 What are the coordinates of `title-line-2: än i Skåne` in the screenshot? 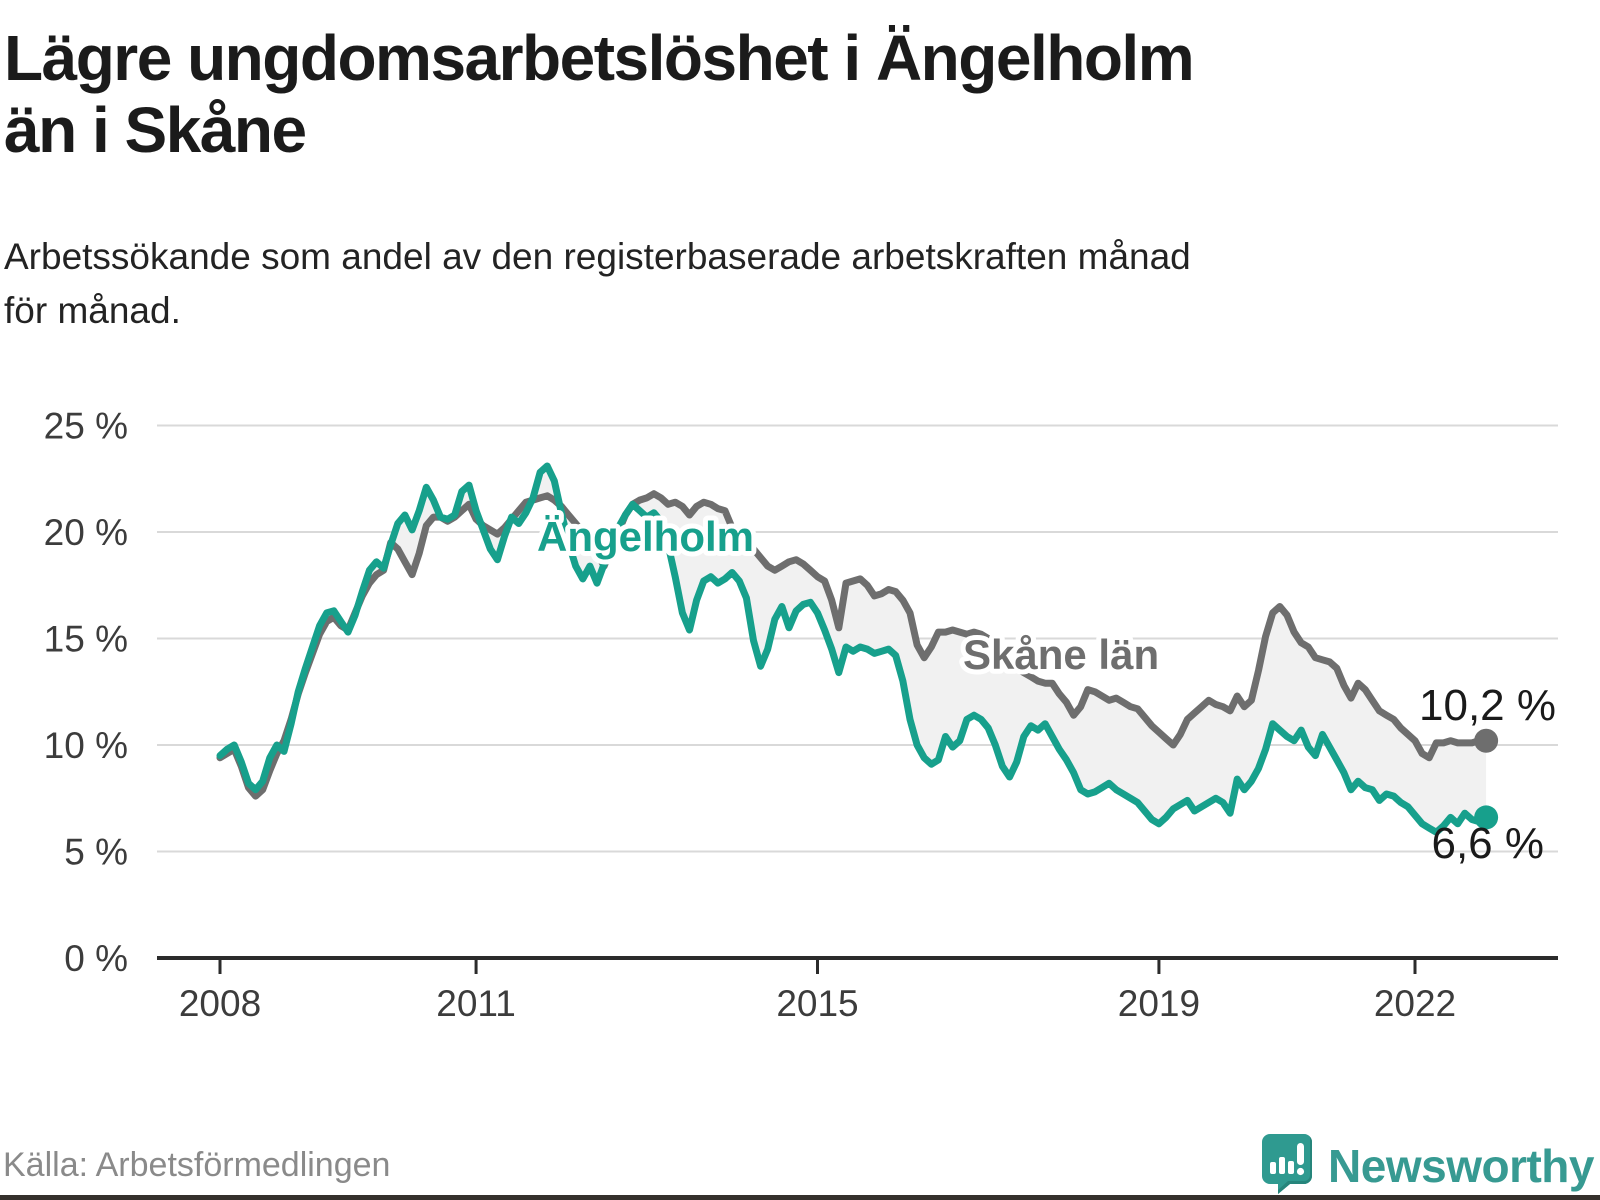 It's located at (155, 130).